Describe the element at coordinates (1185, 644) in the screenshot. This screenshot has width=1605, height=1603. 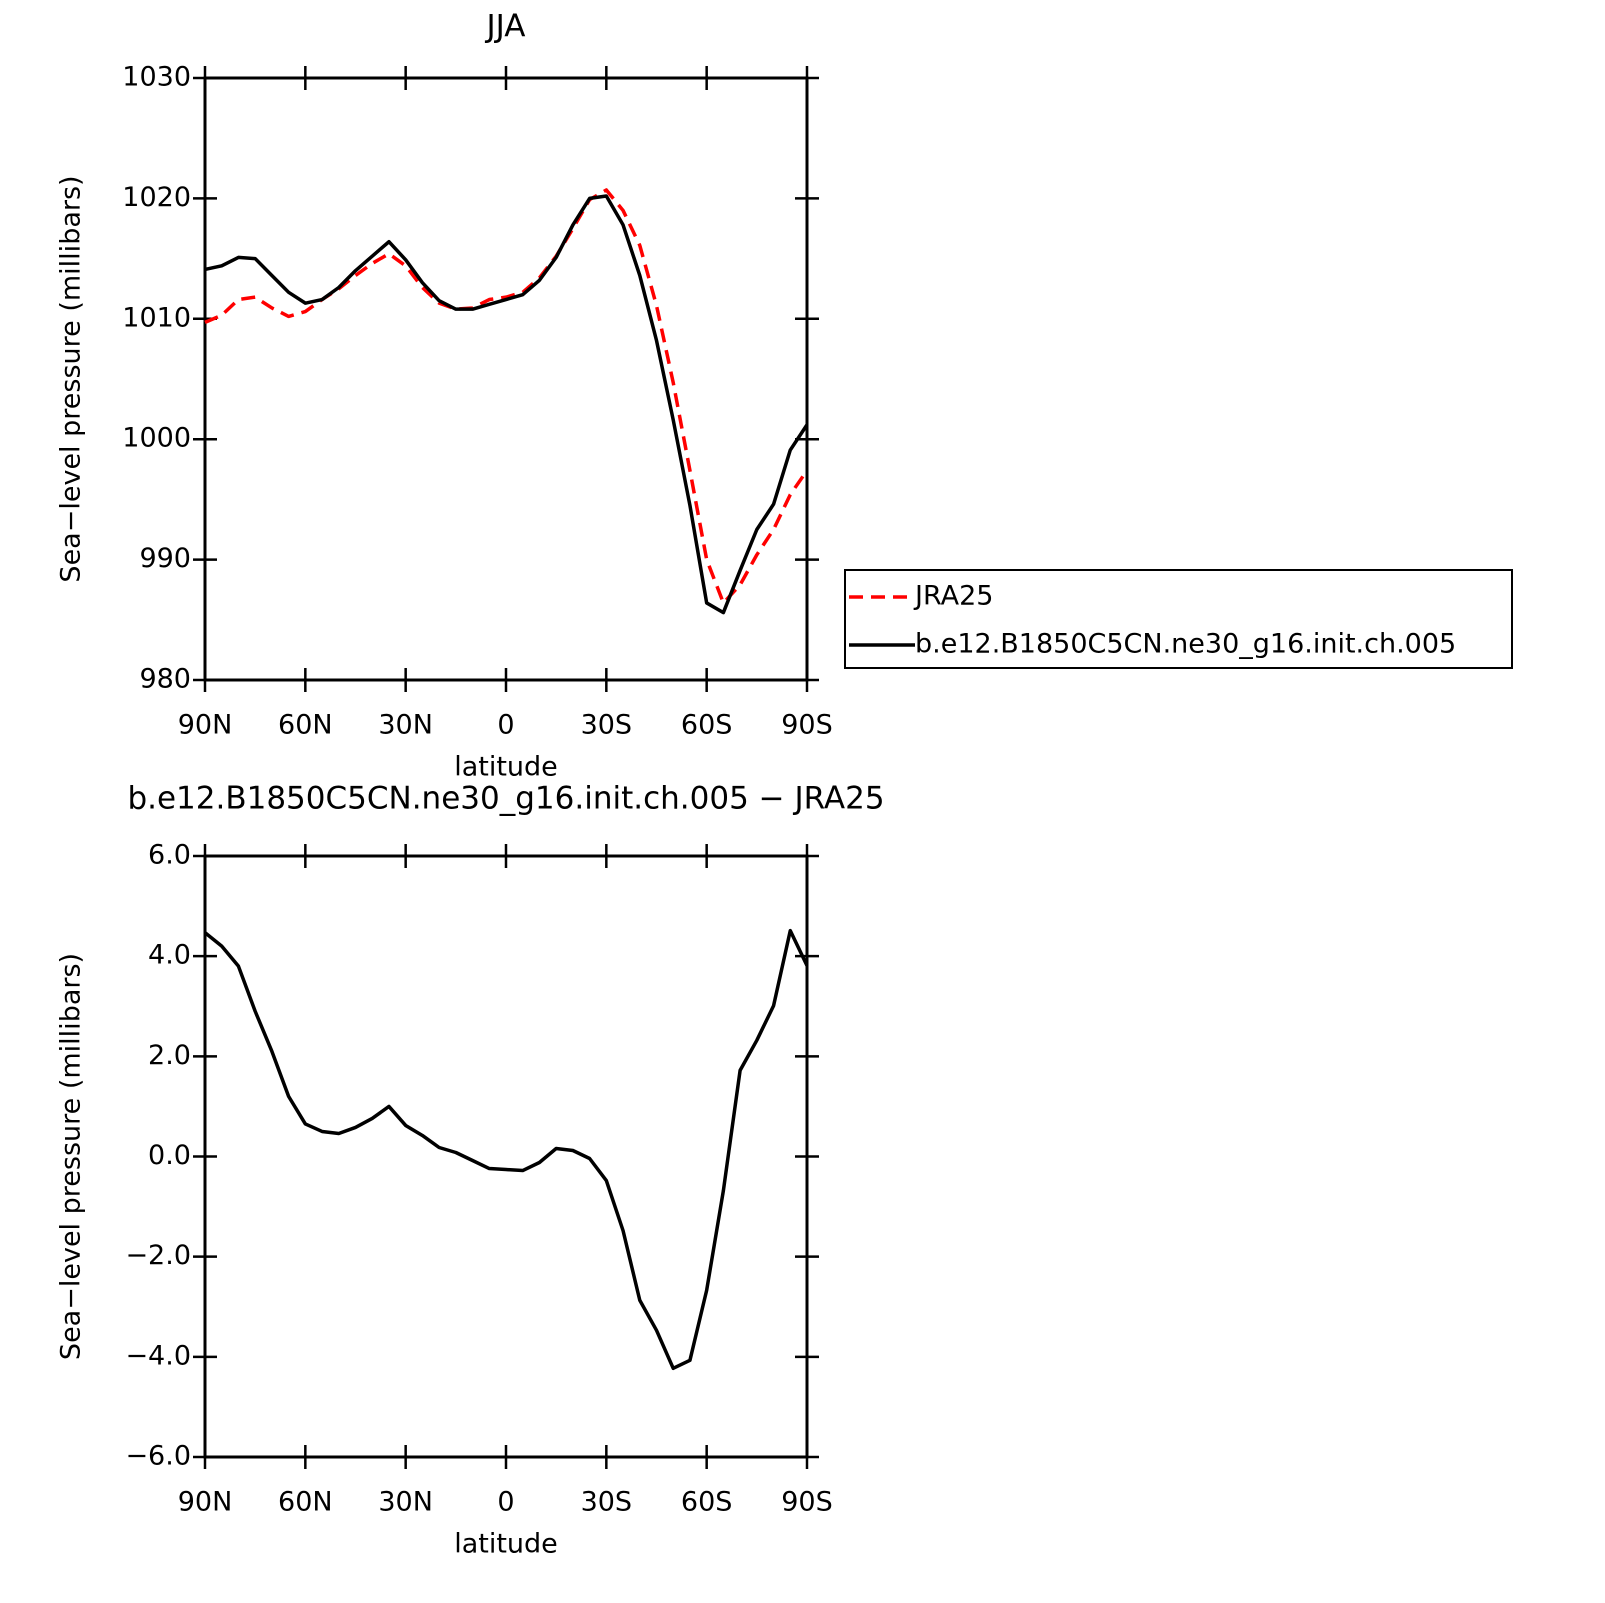
I see `legend-label: b.e12.B1850C5CN.ne30_g16.init.ch.005` at that location.